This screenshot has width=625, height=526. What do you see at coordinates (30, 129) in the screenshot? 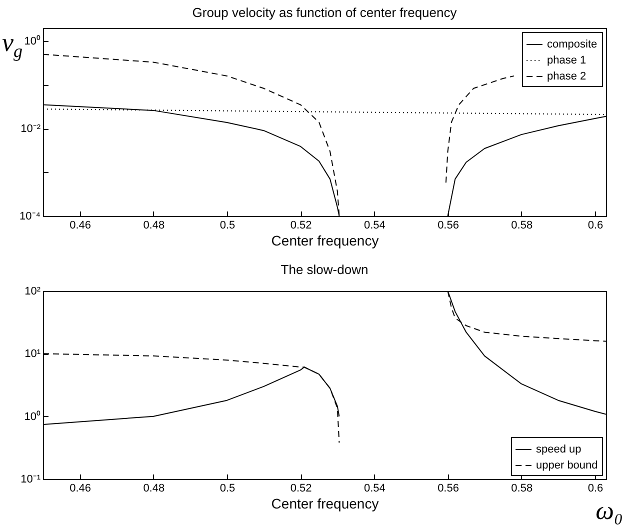
I see `y-tick-label: 10⁻²` at bounding box center [30, 129].